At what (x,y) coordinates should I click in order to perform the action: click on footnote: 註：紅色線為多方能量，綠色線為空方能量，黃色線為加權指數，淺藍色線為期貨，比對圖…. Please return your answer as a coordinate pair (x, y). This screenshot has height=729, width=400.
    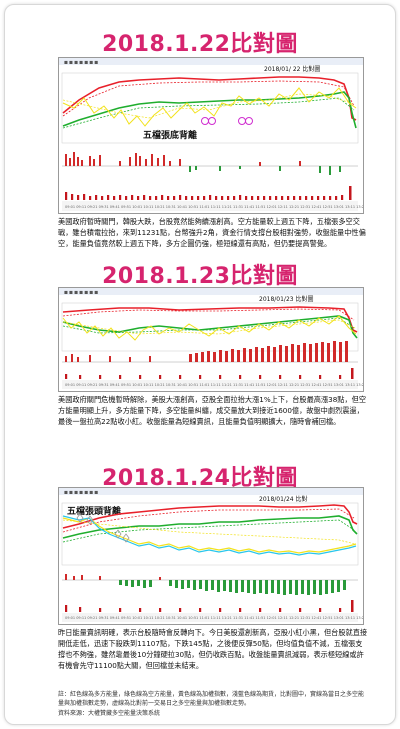
    Looking at the image, I should click on (211, 699).